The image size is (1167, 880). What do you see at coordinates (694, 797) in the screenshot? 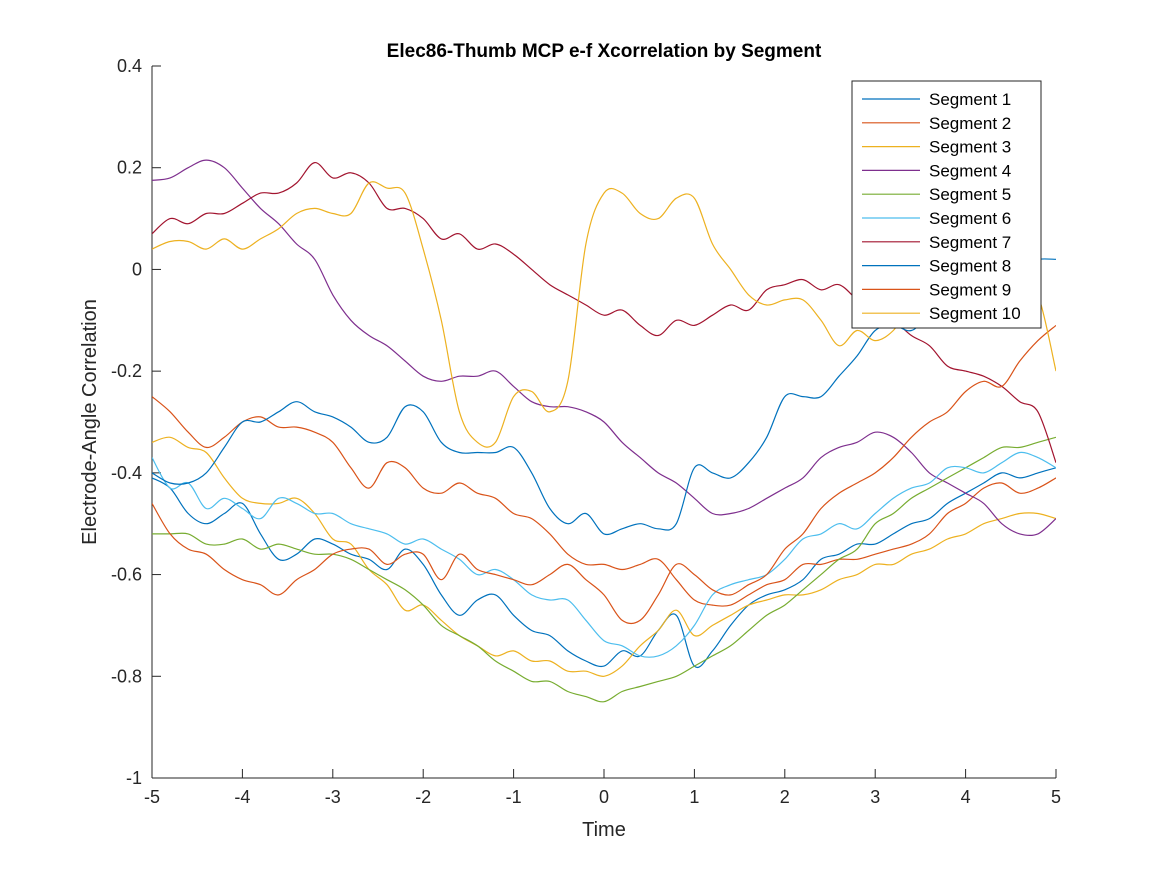
I see `x-tick-label: 1` at bounding box center [694, 797].